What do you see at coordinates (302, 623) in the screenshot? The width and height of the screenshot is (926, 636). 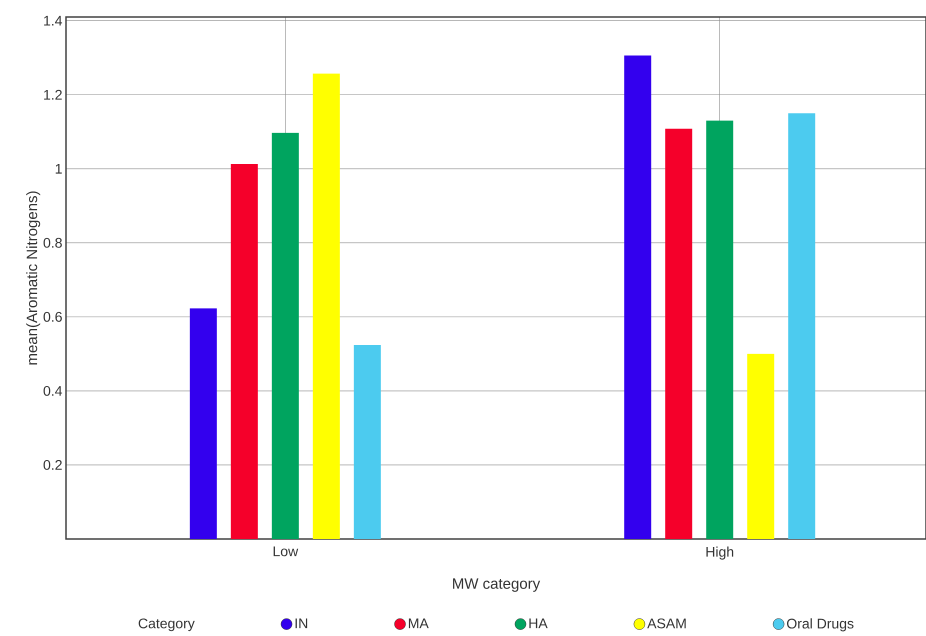 I see `legend-label: IN` at bounding box center [302, 623].